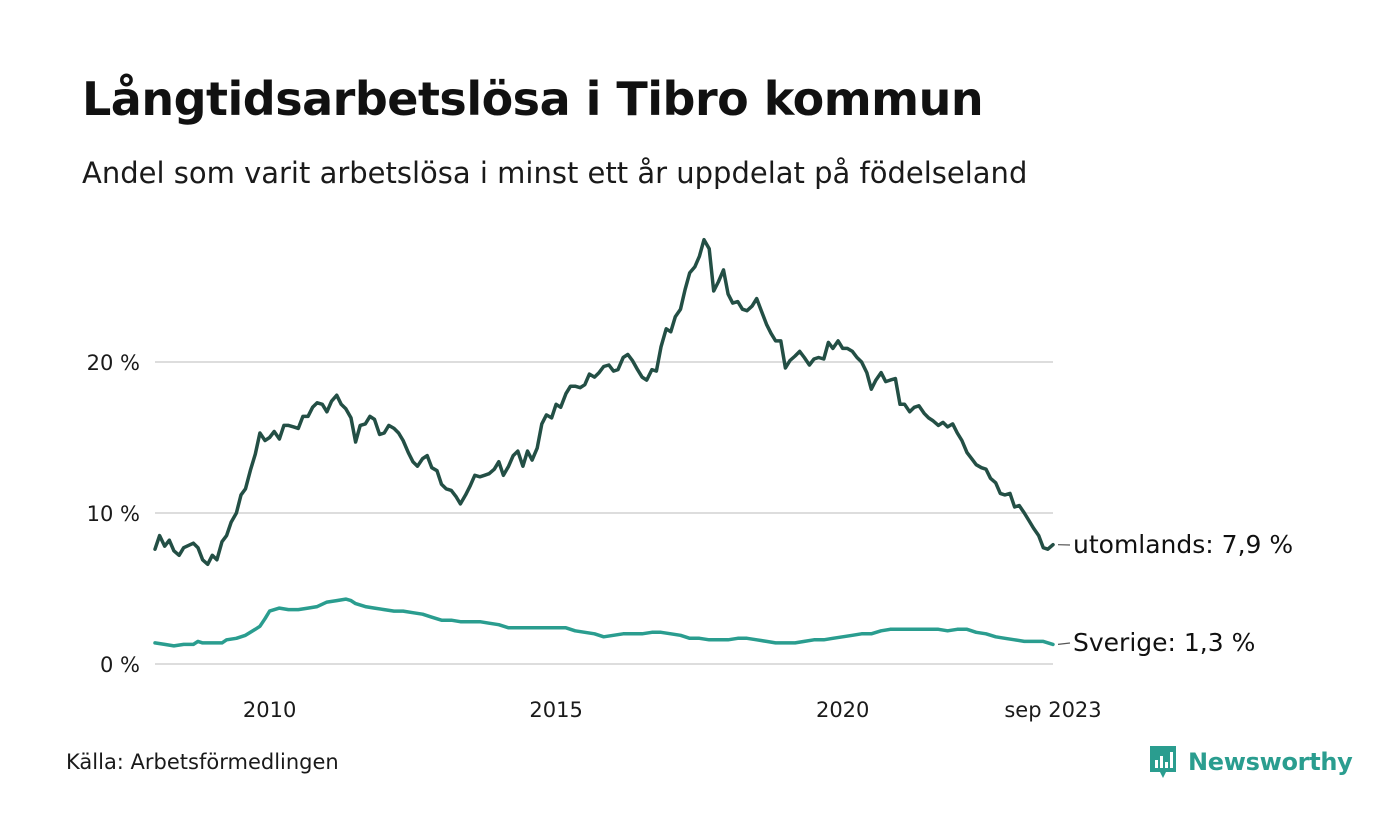 The height and width of the screenshot is (840, 1400). I want to click on brand-logo: Newsworthy, so click(1250, 762).